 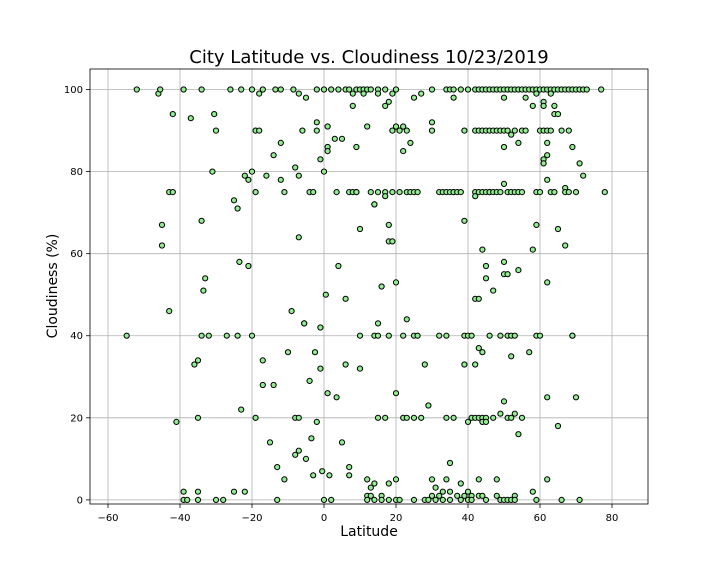 What do you see at coordinates (368, 57) in the screenshot?
I see `chart-title: City Latitude vs. Cloudiness 10/23/2019` at bounding box center [368, 57].